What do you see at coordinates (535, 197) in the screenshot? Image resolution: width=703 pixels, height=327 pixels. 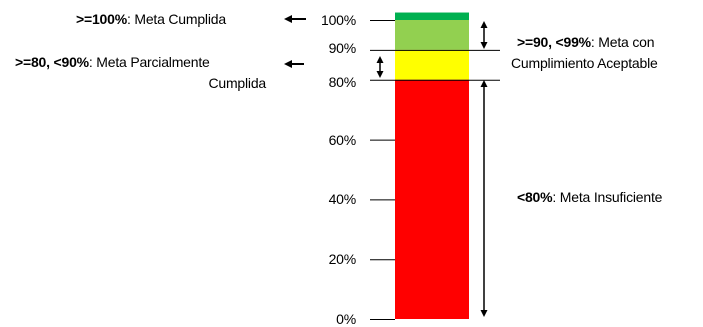 I see `annotation-insuficiente-condition: <80%` at bounding box center [535, 197].